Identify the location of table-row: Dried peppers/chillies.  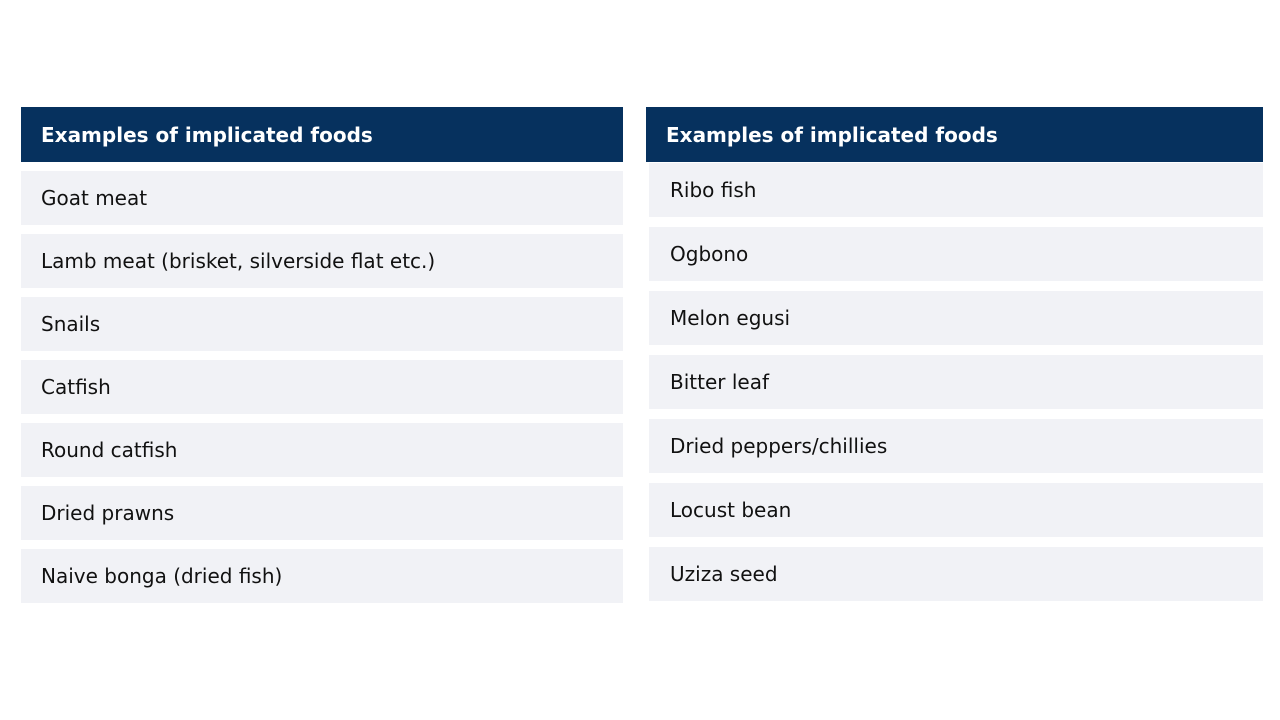
(956, 446).